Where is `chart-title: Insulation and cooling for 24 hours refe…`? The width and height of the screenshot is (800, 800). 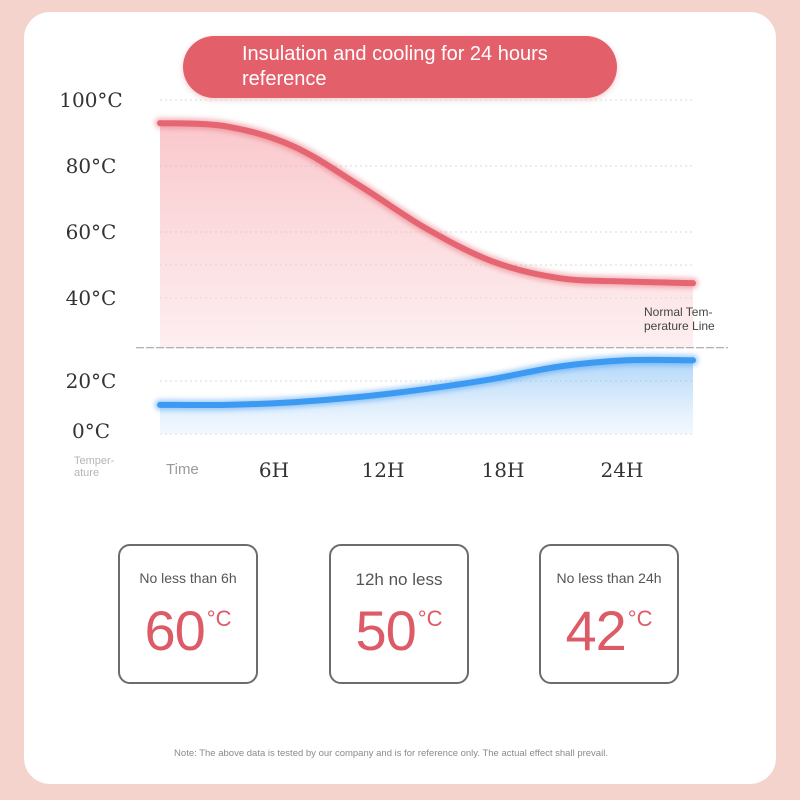
chart-title: Insulation and cooling for 24 hours refe… is located at coordinates (395, 66).